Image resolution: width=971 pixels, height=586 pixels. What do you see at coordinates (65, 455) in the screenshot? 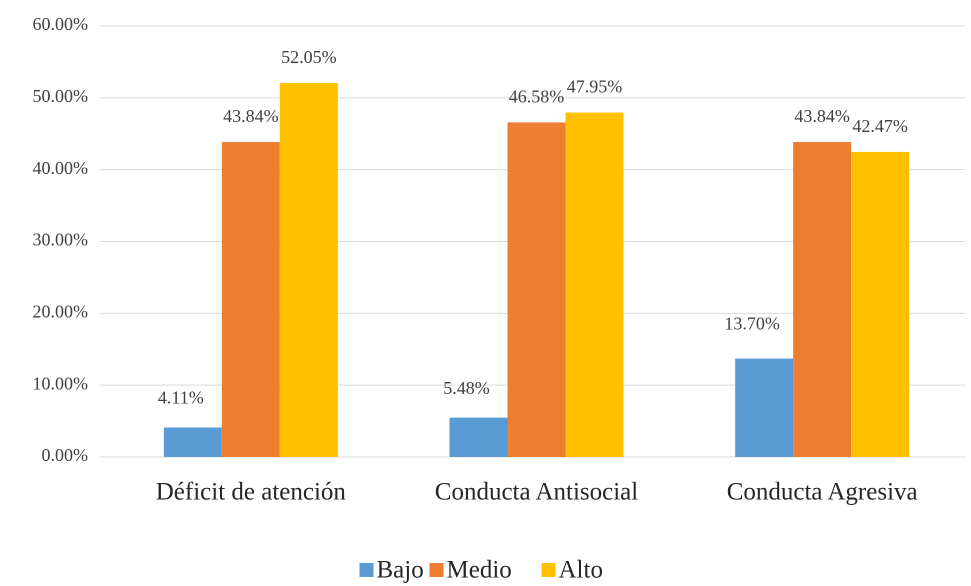
I see `y-tick-label: 0.00%` at bounding box center [65, 455].